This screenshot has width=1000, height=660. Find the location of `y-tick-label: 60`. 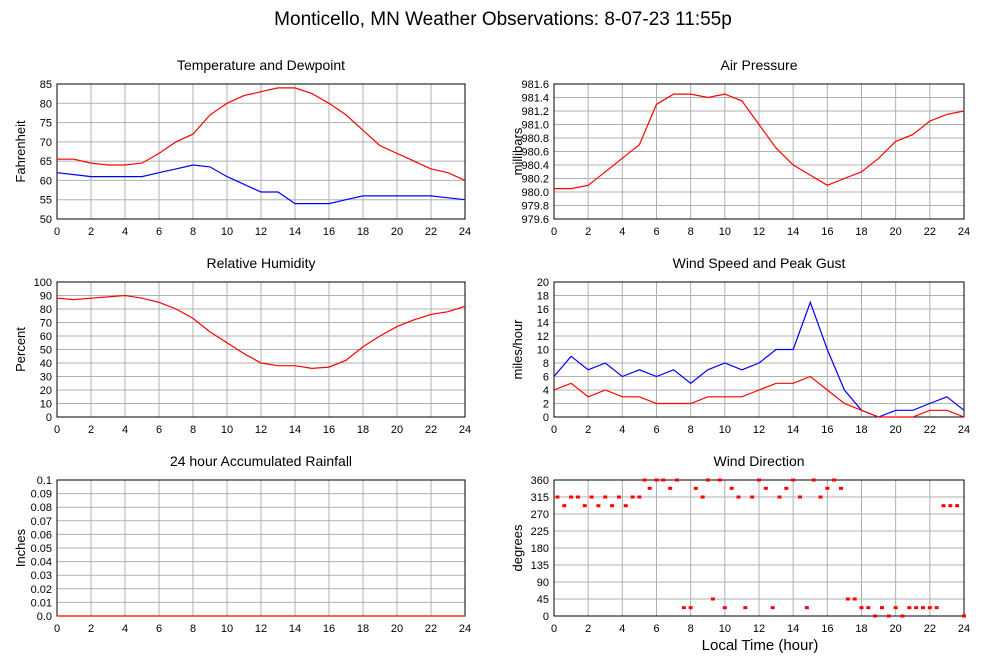

y-tick-label: 60 is located at coordinates (46, 181).